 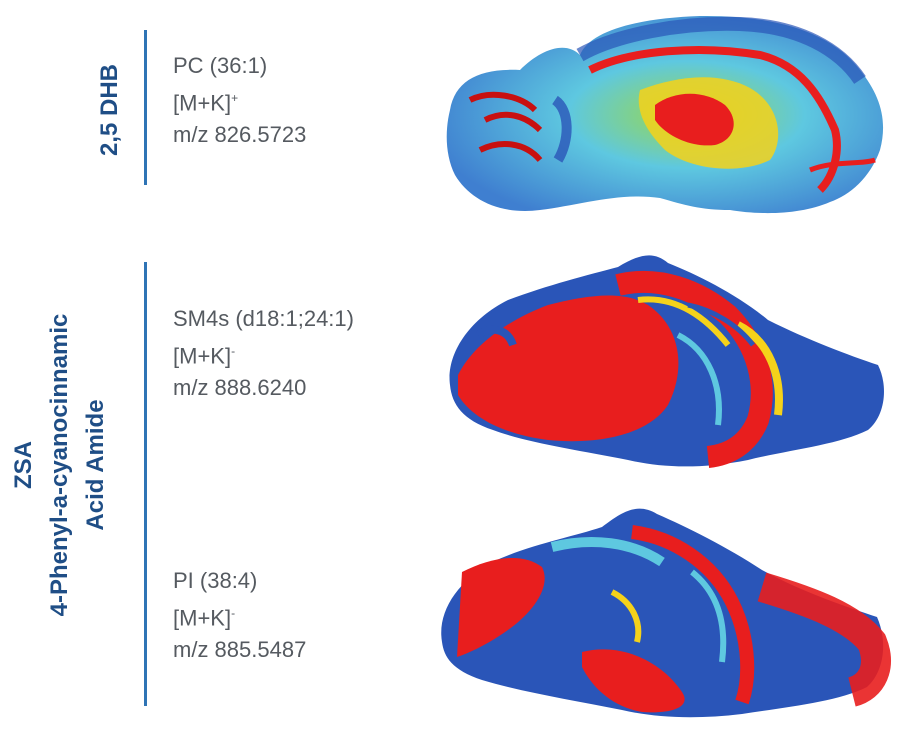 What do you see at coordinates (263, 318) in the screenshot?
I see `lipid-name: SM4s (d18:1;24:1)` at bounding box center [263, 318].